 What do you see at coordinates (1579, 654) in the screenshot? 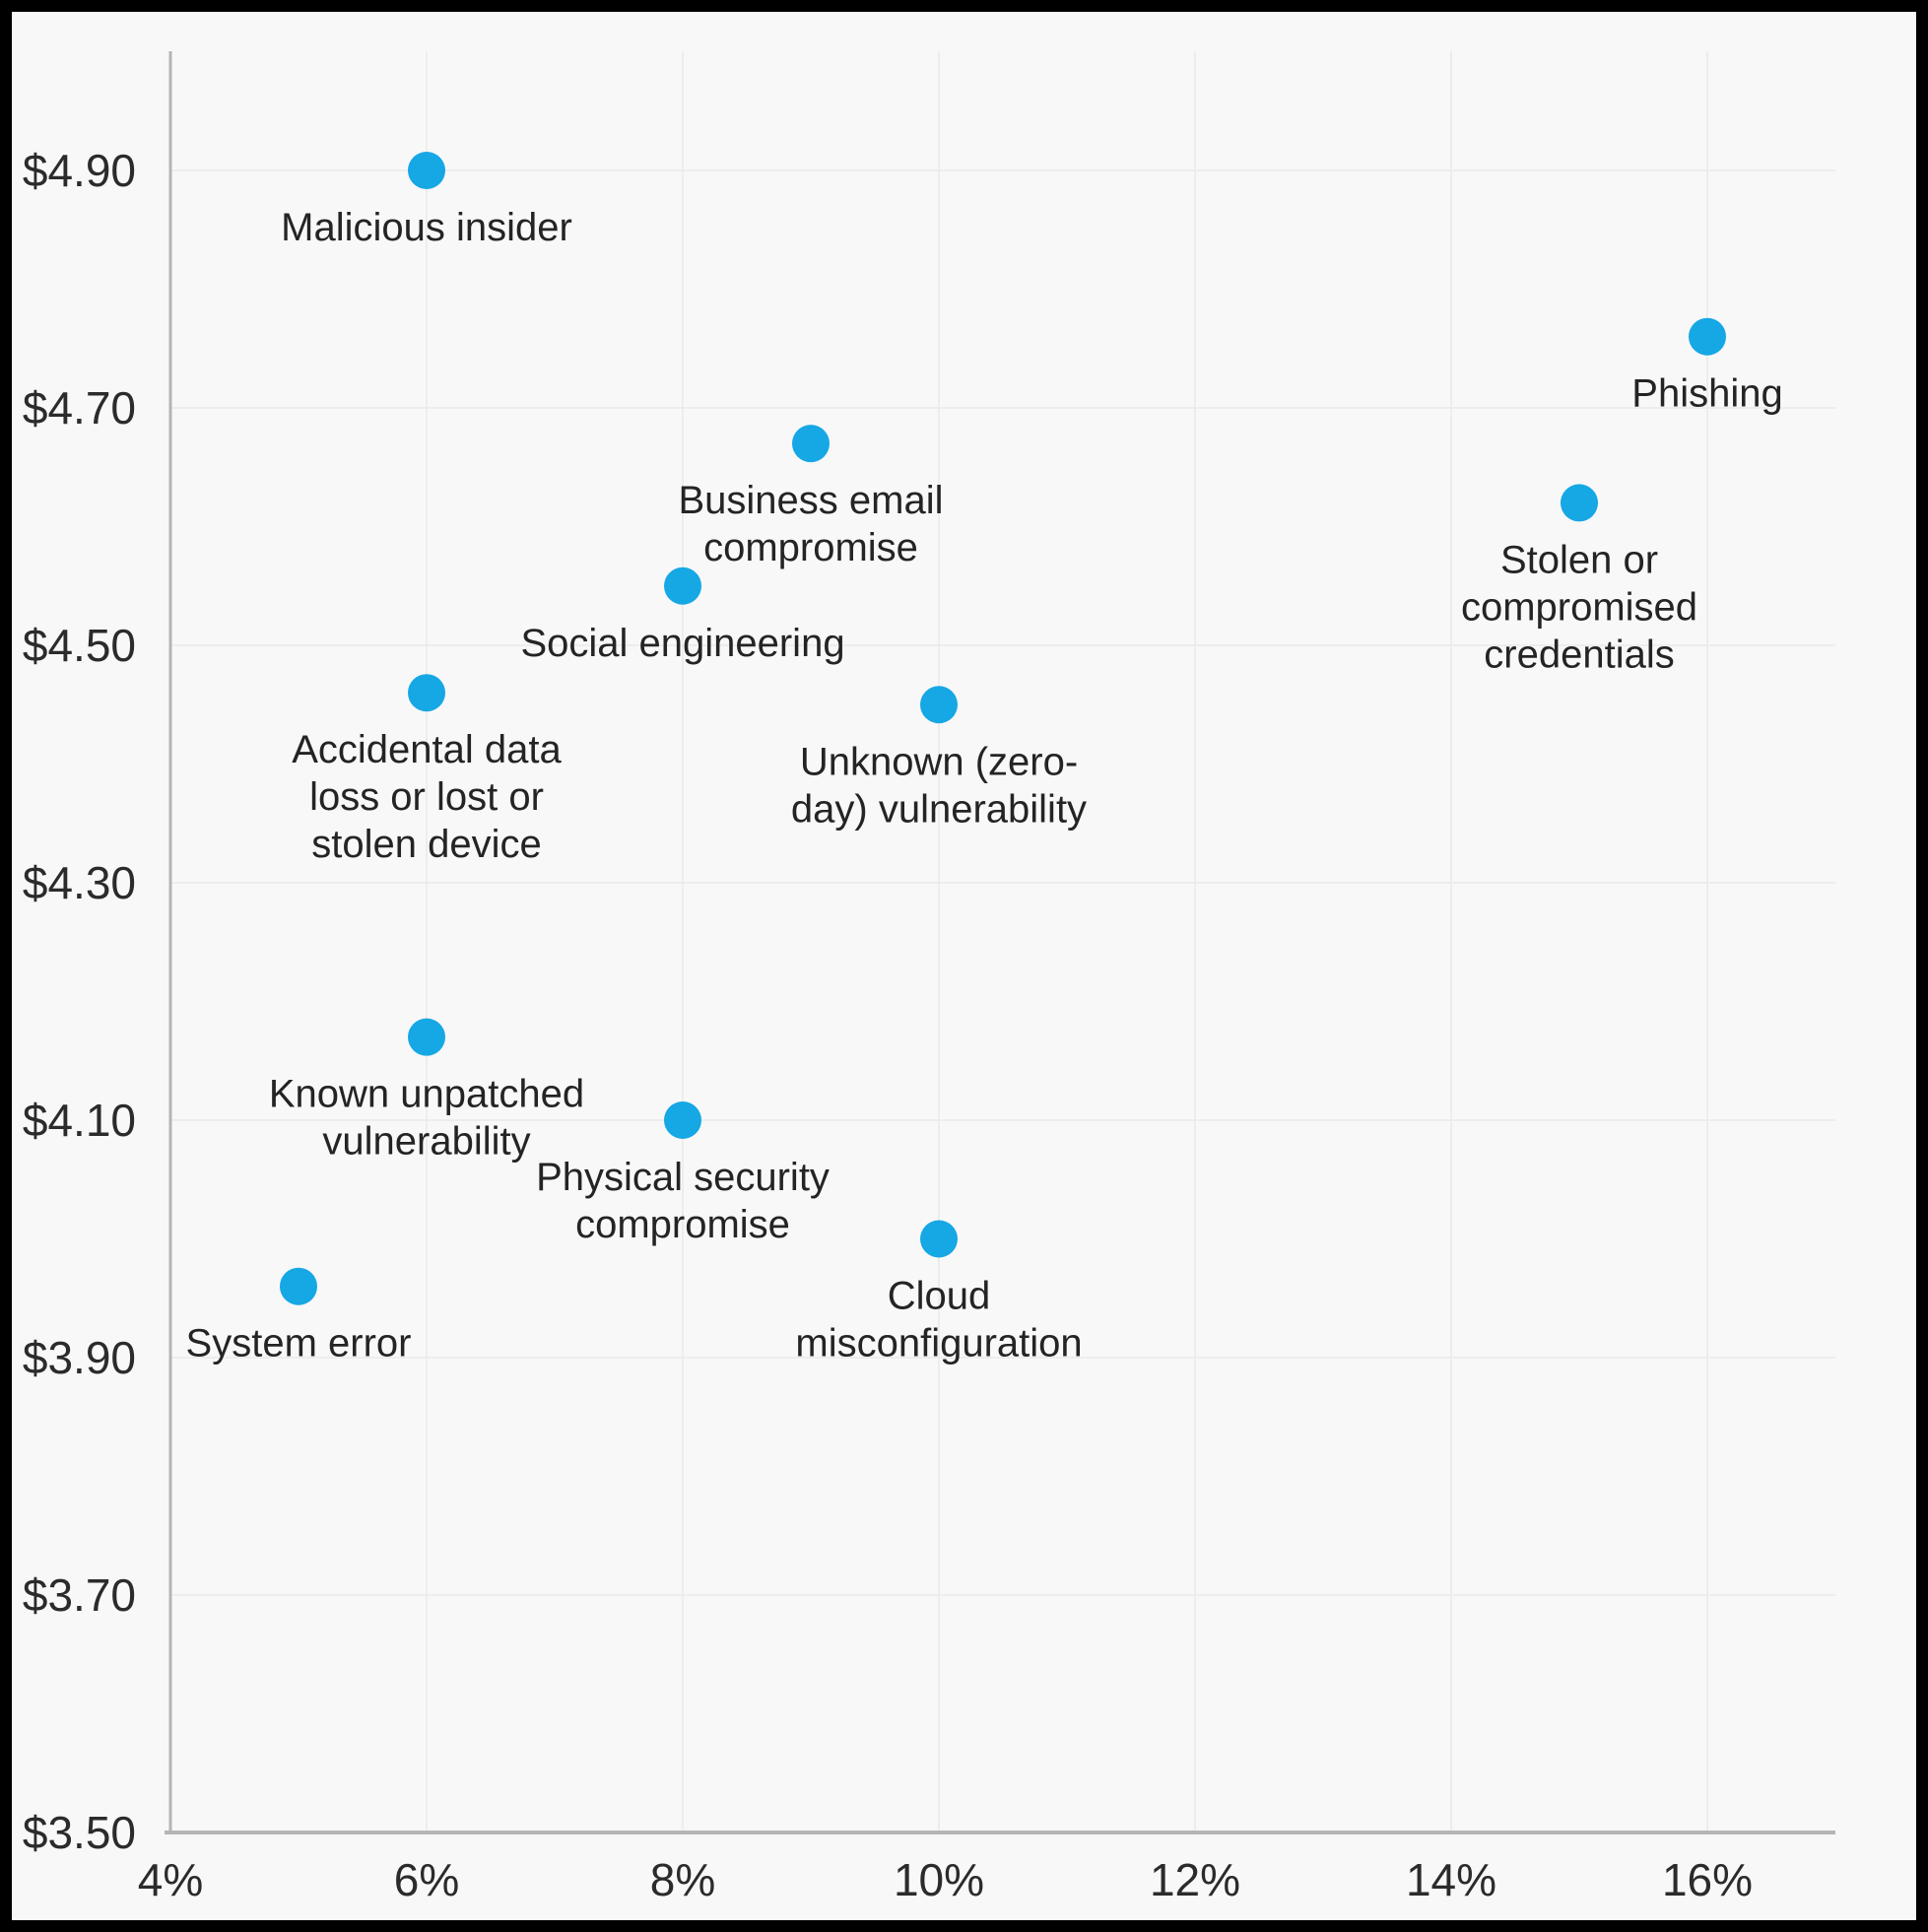
I see `data-label-line: credentials` at bounding box center [1579, 654].